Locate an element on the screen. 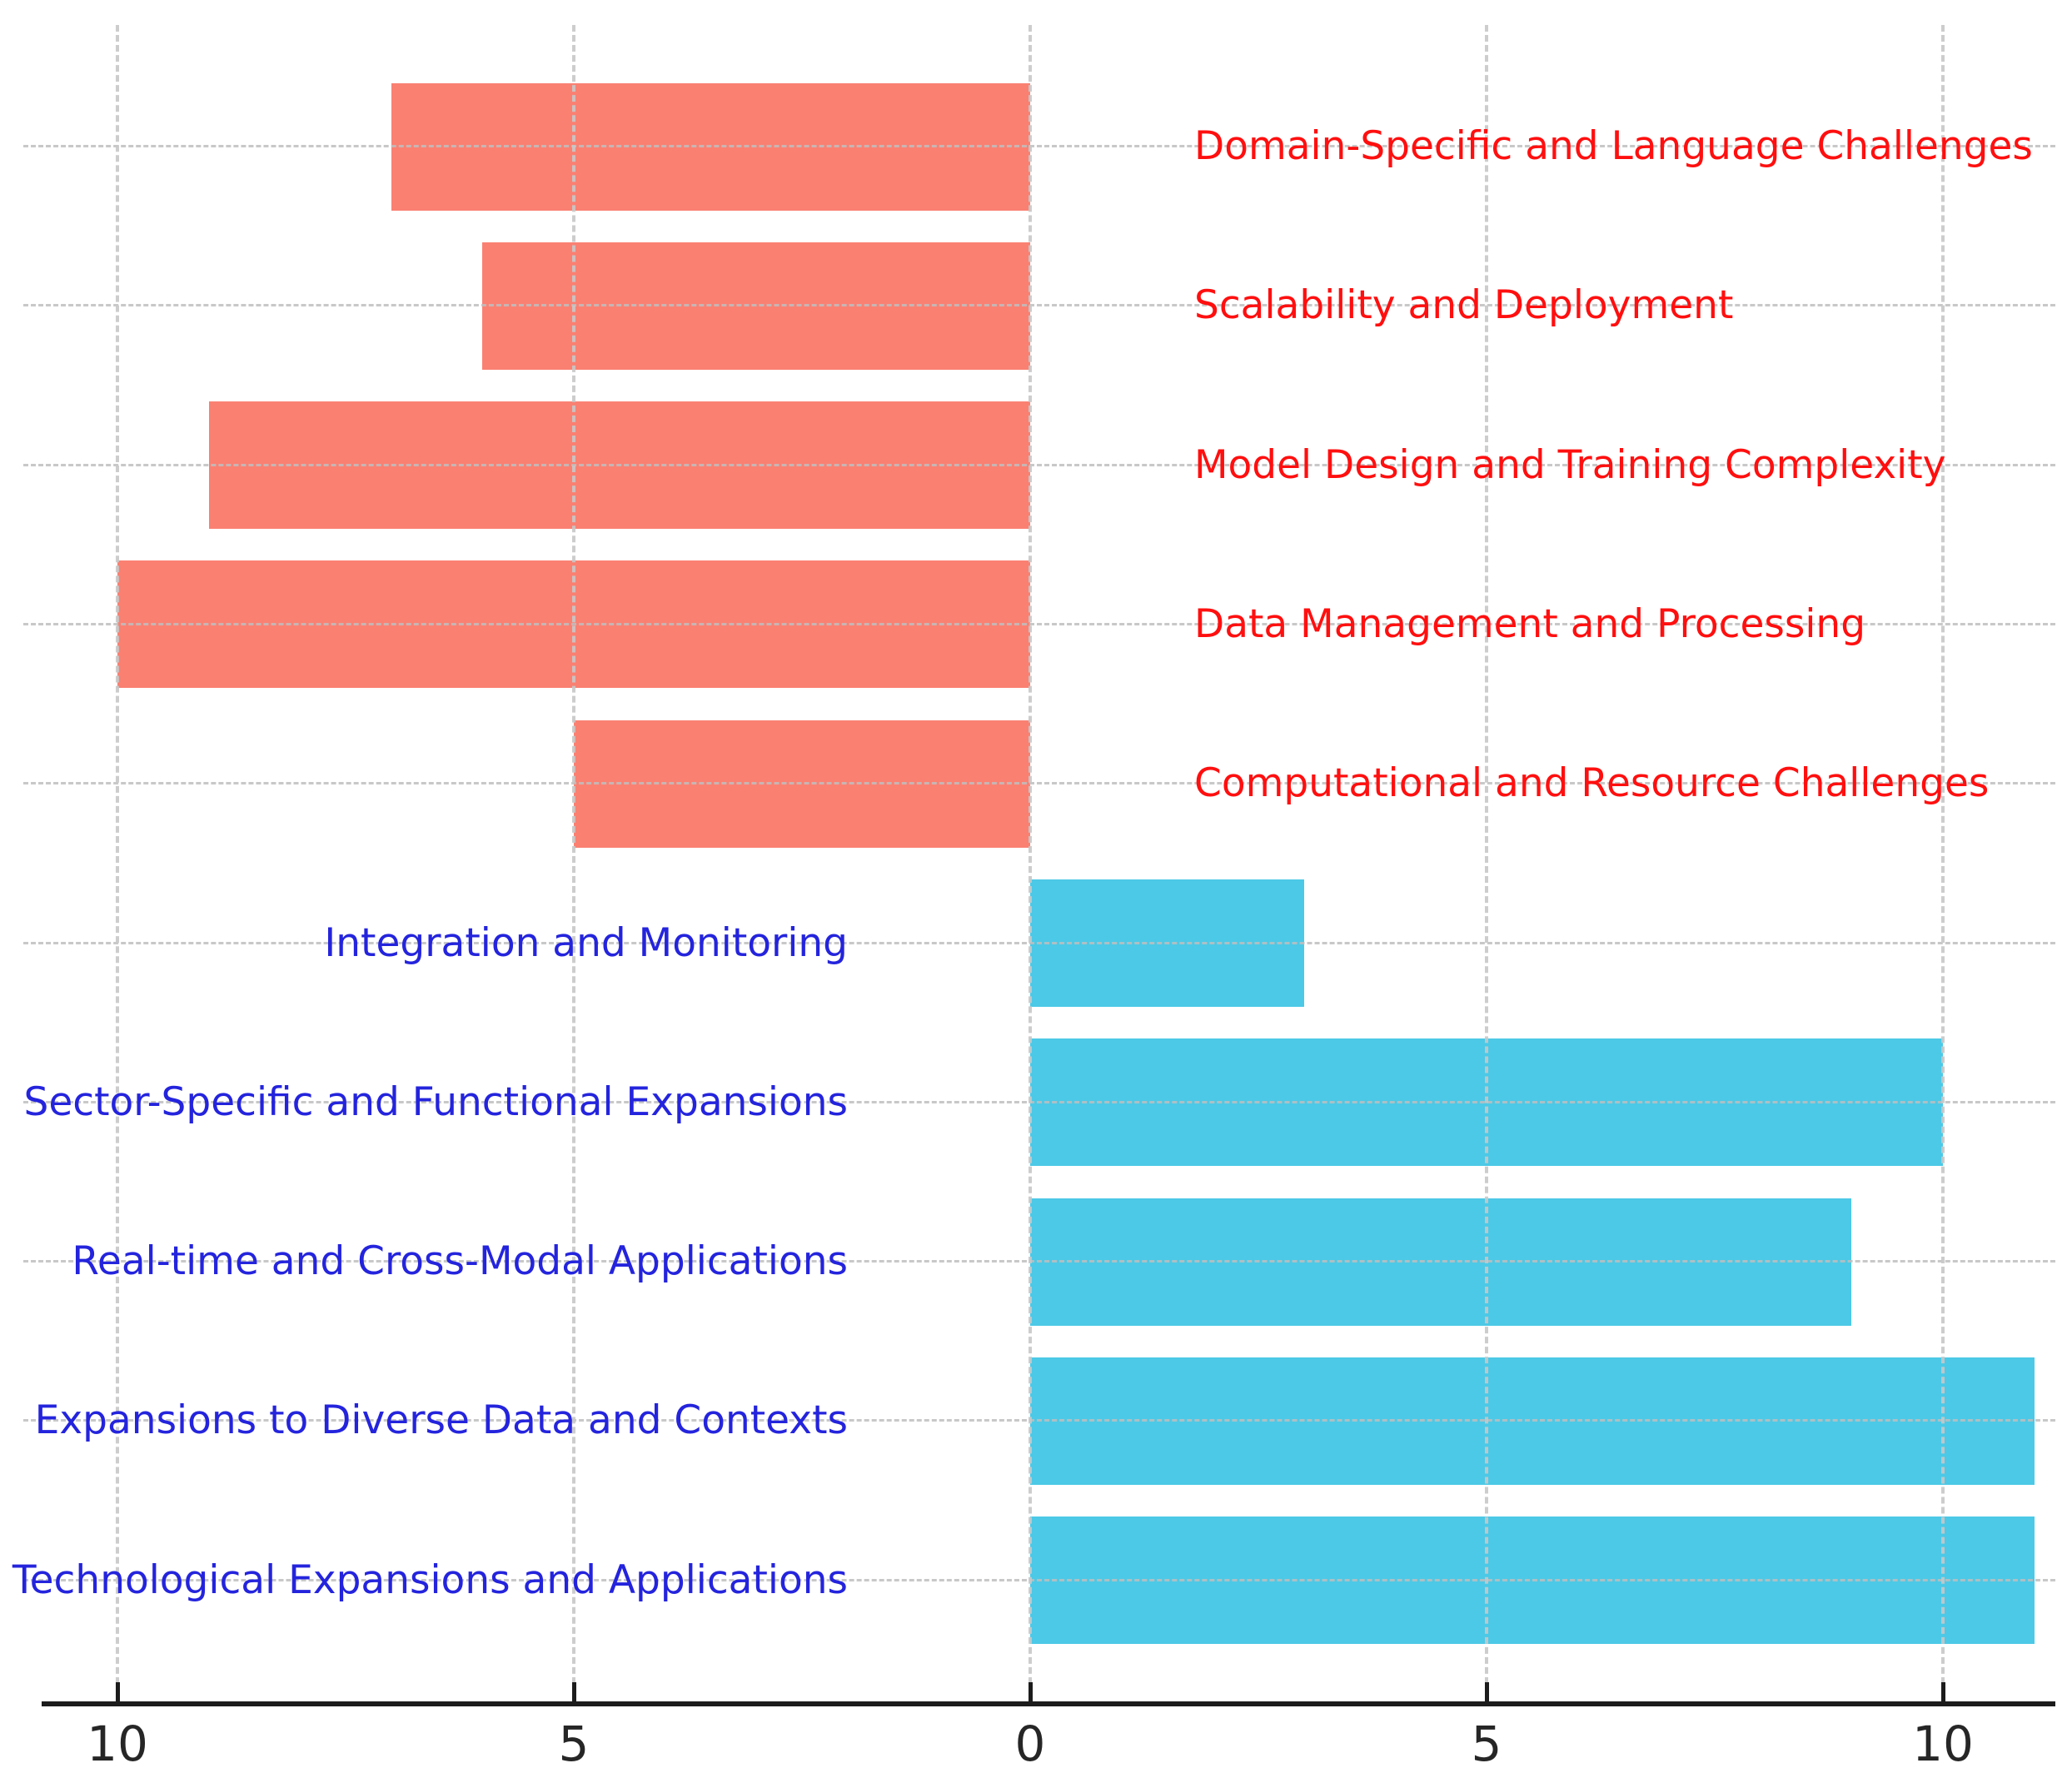 The image size is (2072, 1773). category-label-challenges: Scalability and Deployment is located at coordinates (1464, 305).